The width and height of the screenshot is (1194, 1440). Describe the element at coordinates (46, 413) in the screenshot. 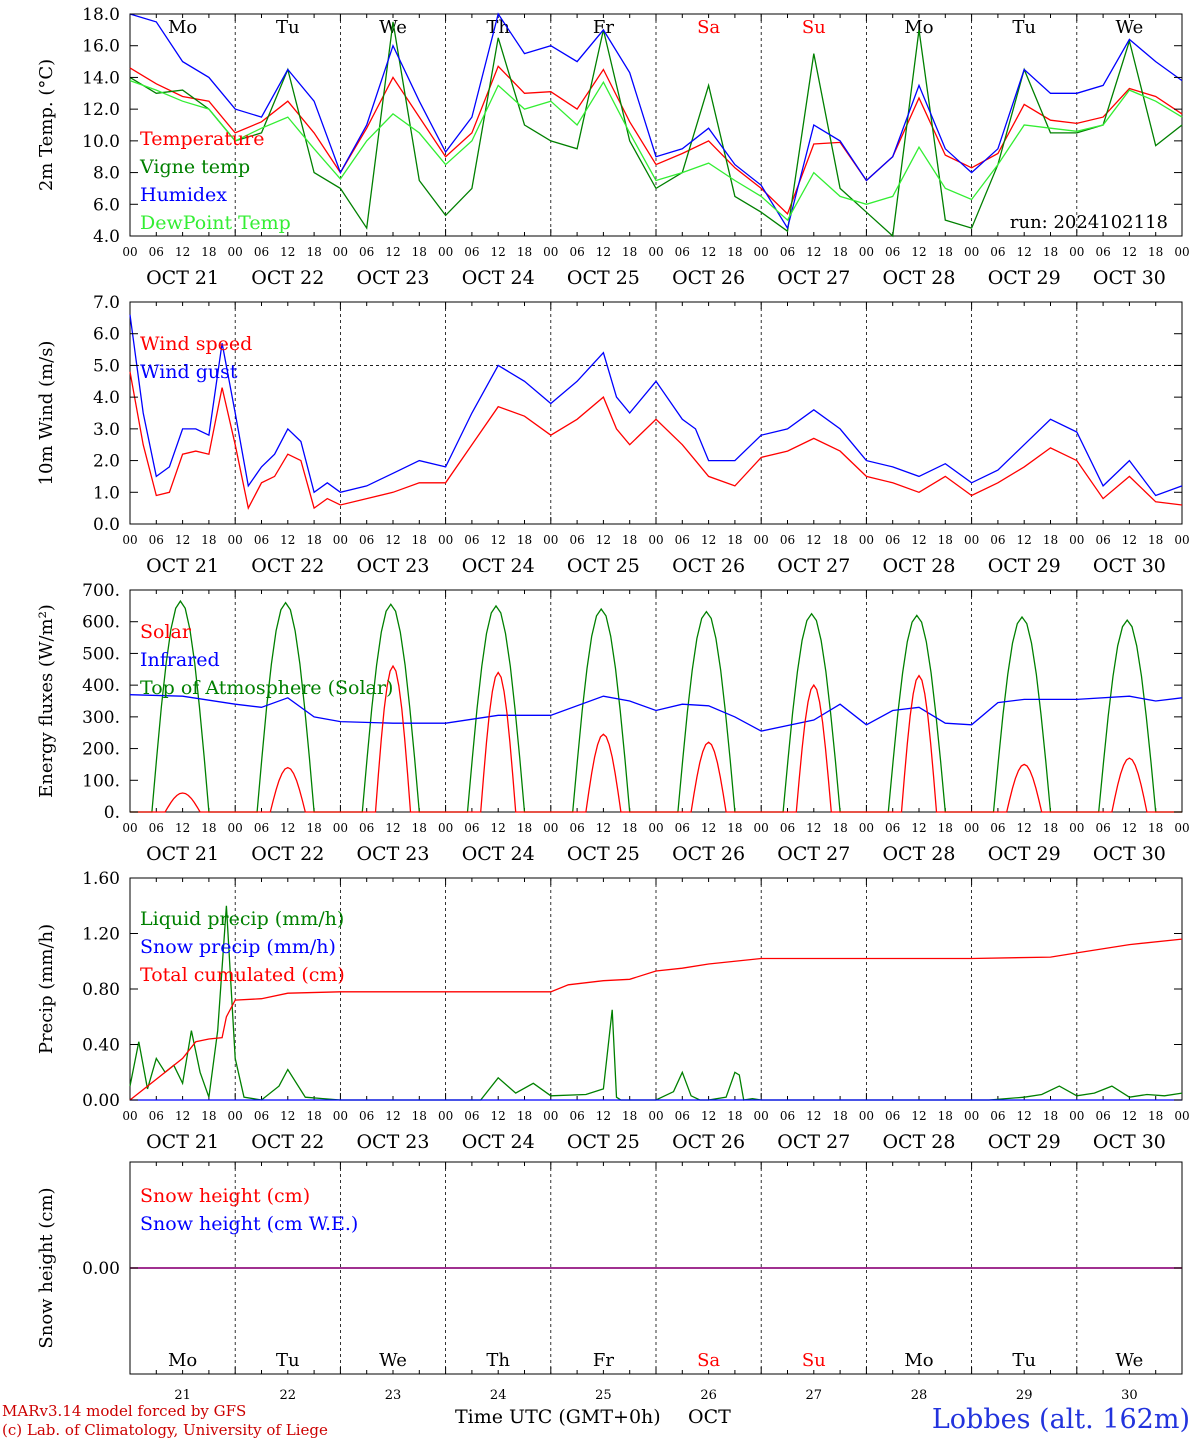

I see `y-axis-label: 10m Wind (m/s)` at that location.